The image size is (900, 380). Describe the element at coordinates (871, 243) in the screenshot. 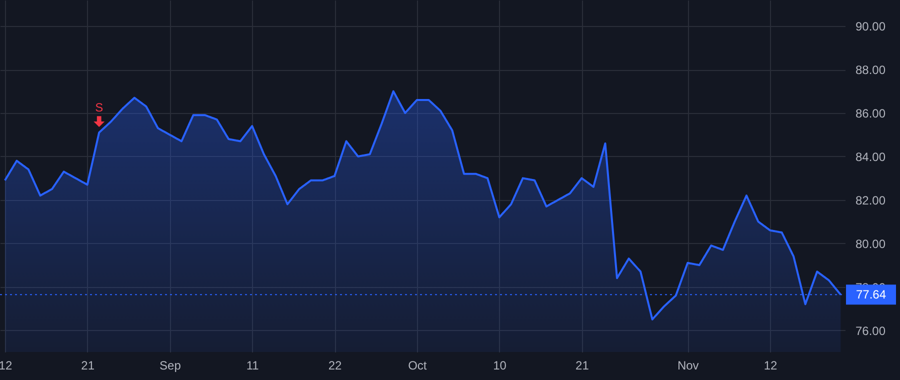

I see `y-tick-label: 80.00` at that location.